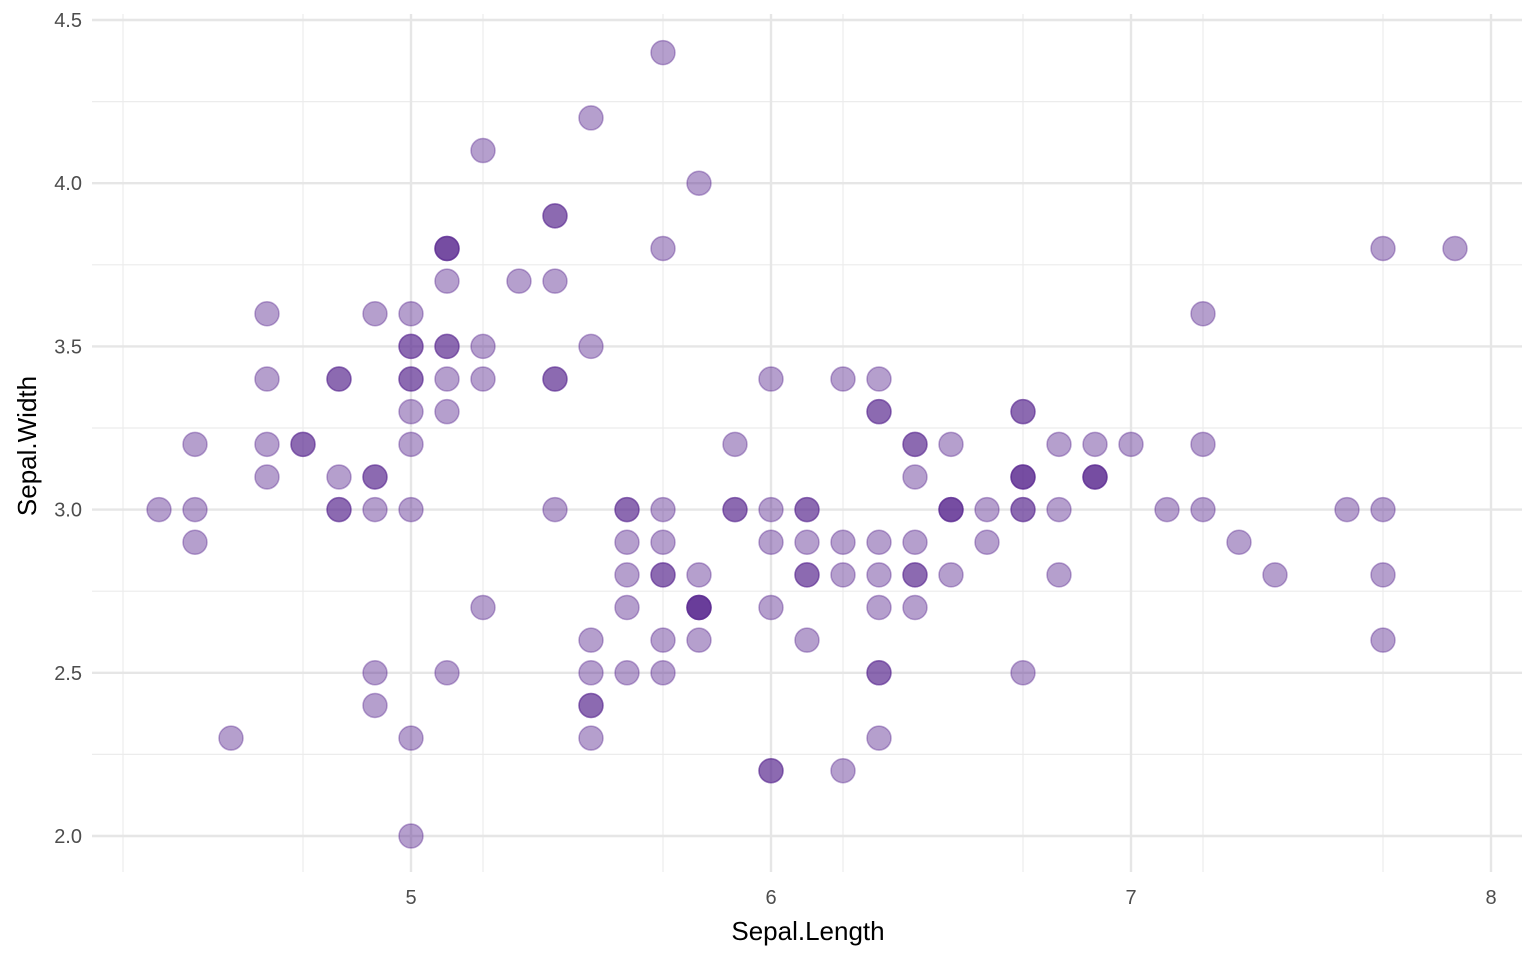  Describe the element at coordinates (68, 184) in the screenshot. I see `y-tick-label: 4.0` at that location.